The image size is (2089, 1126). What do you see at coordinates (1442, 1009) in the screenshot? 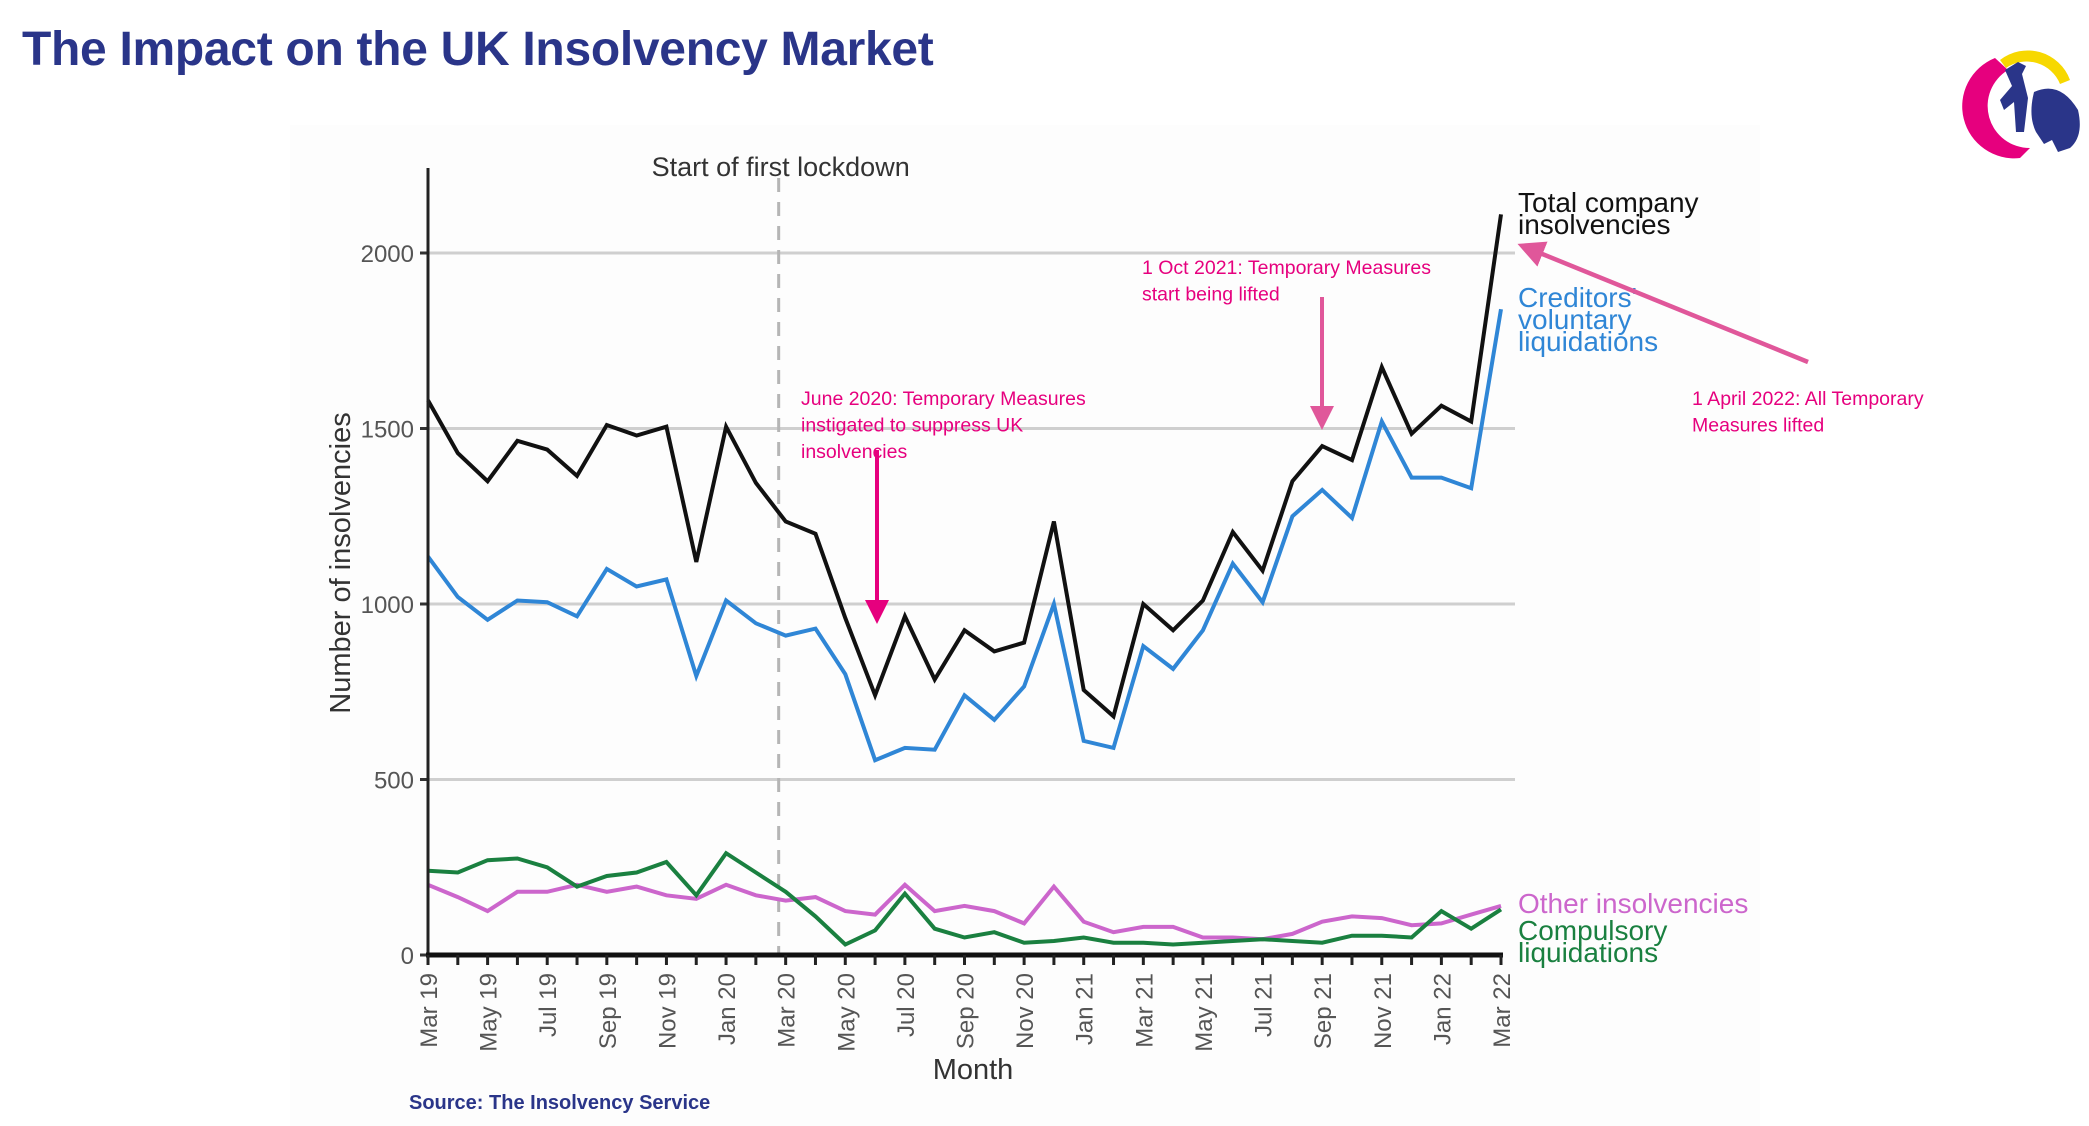
I see `x-tick-label: Jan 22` at bounding box center [1442, 1009].